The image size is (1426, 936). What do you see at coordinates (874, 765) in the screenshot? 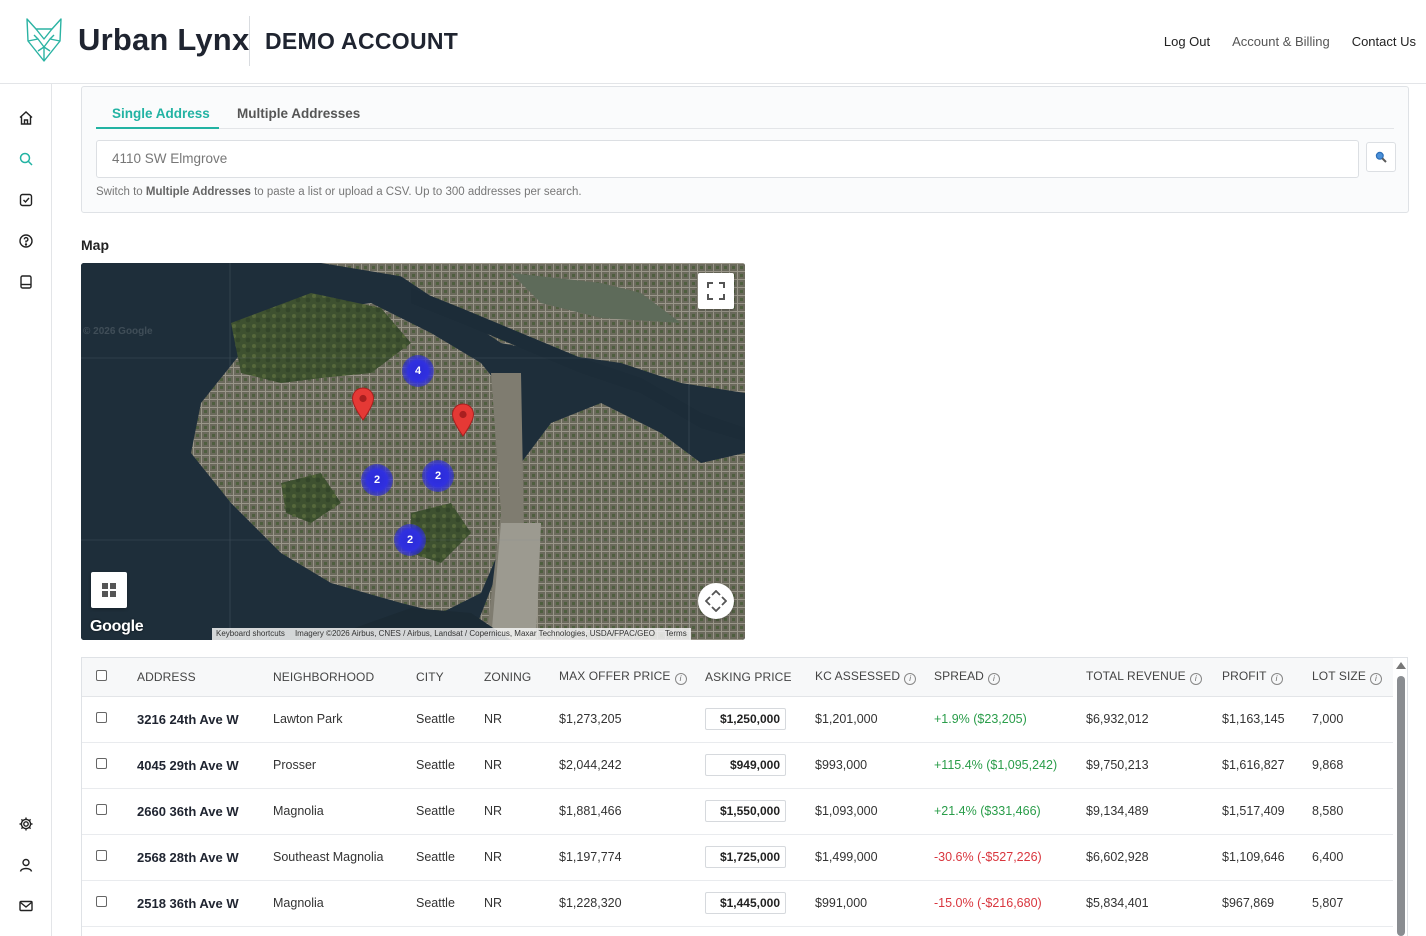
I see `kc-assessed-cell: $993,000` at bounding box center [874, 765].